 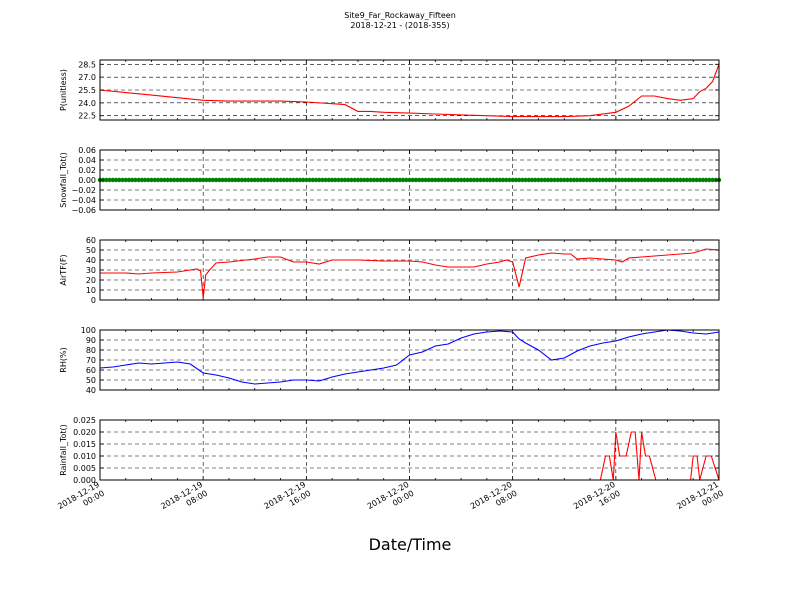 I want to click on y-tick-label: 22.5, so click(x=87, y=116).